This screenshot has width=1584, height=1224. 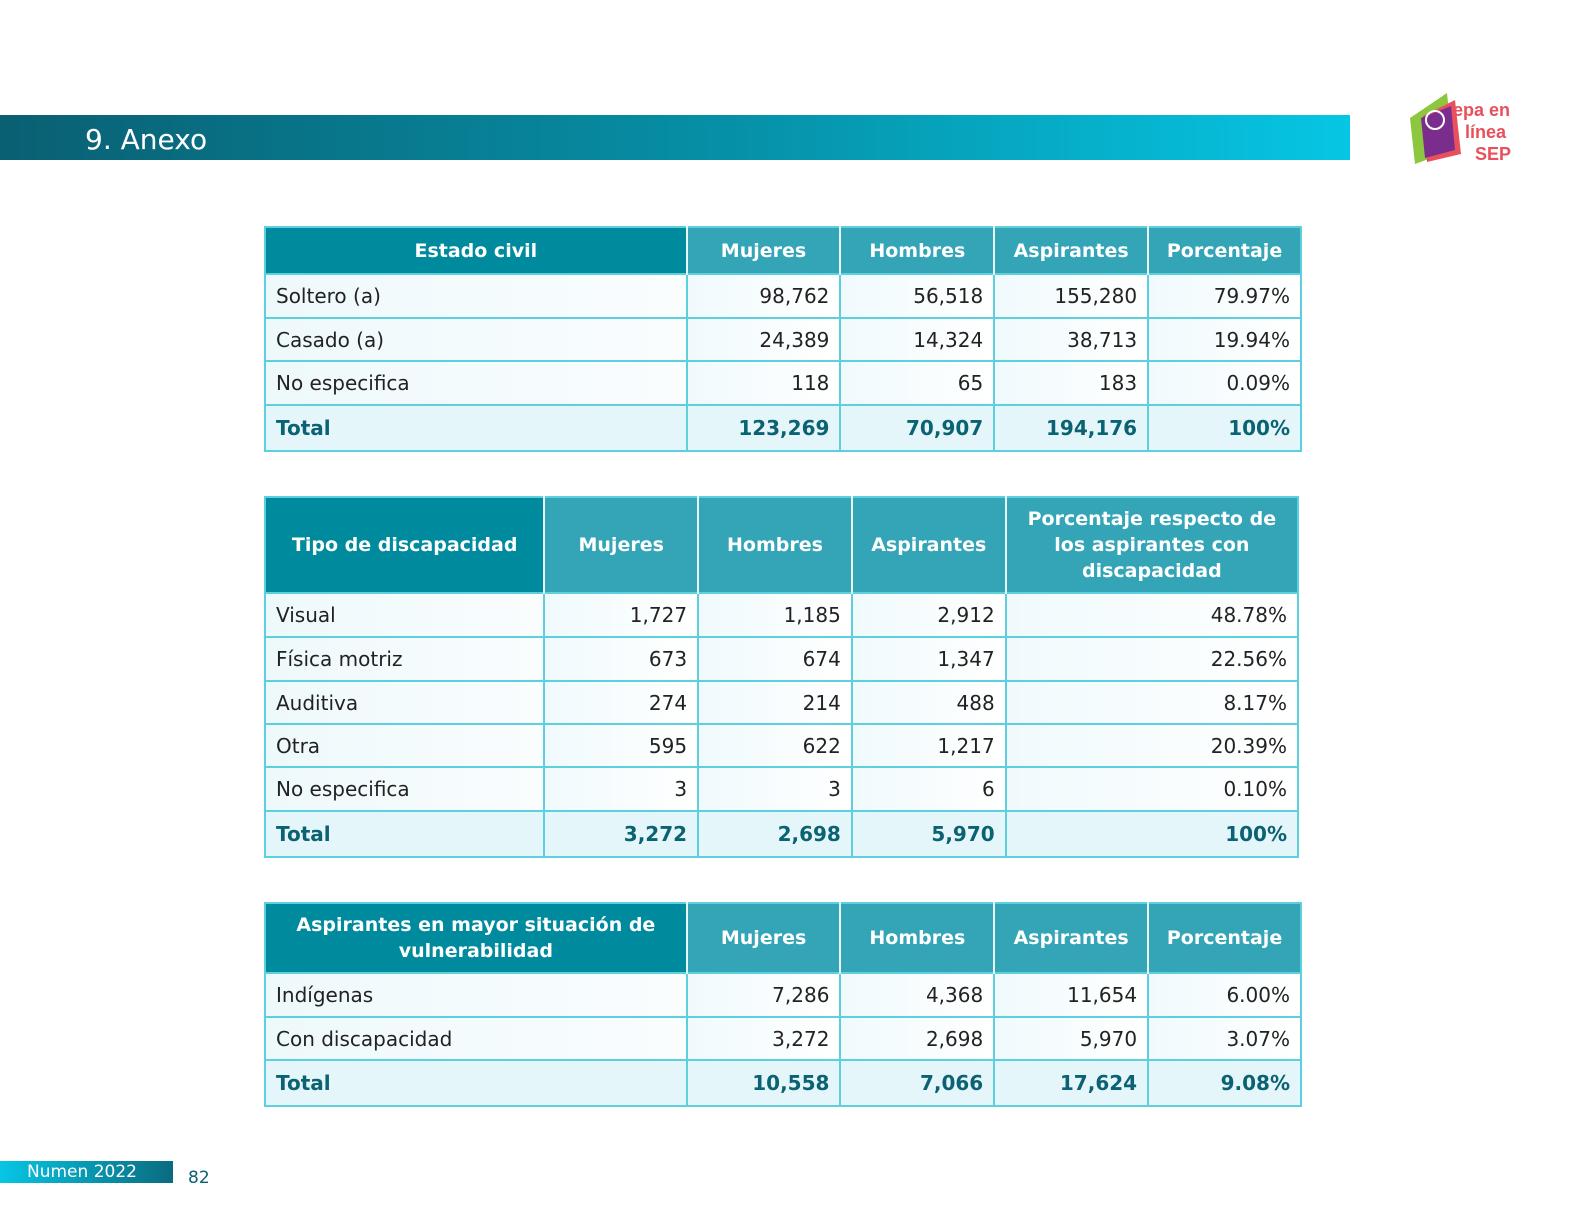 I want to click on table-cell: 674, so click(x=775, y=659).